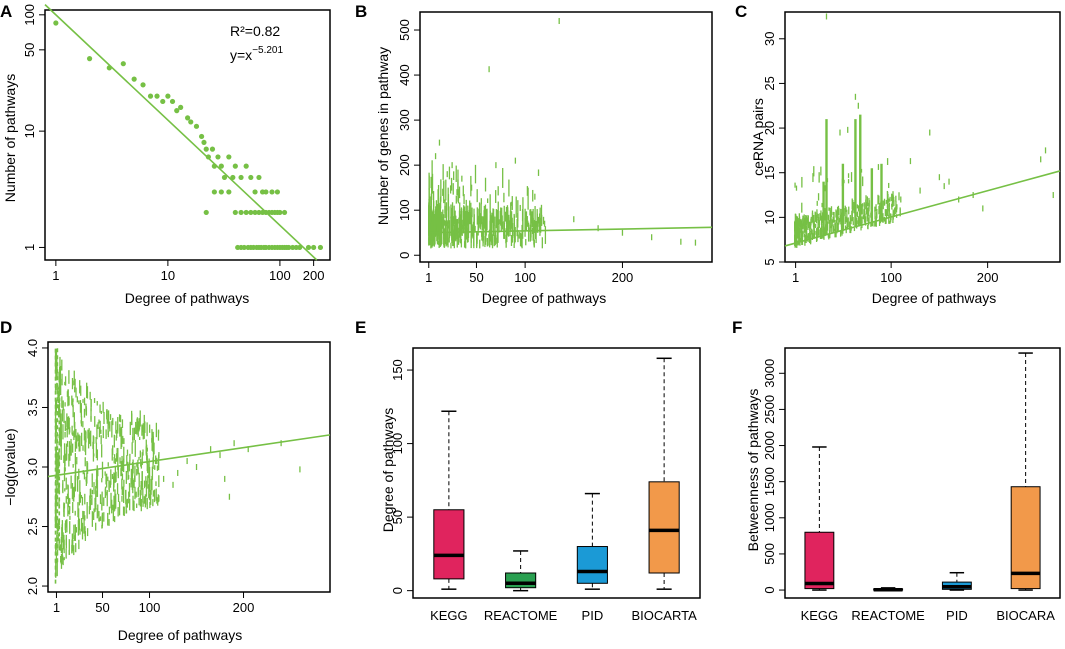 The height and width of the screenshot is (649, 1065). What do you see at coordinates (55, 275) in the screenshot?
I see `x-axis-a-tick-label: 1` at bounding box center [55, 275].